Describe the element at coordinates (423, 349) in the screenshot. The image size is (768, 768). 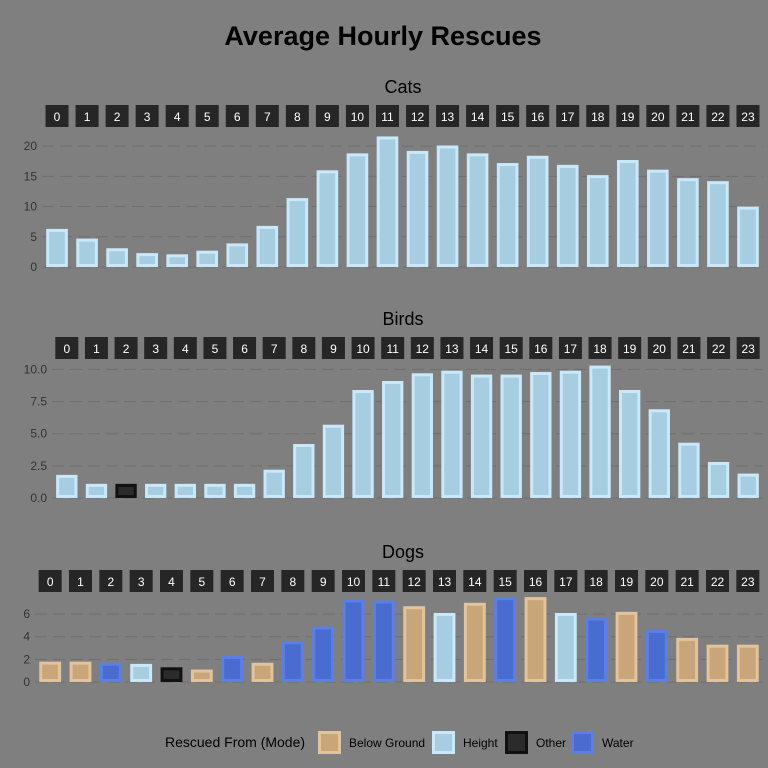
I see `hour-label: 12` at that location.